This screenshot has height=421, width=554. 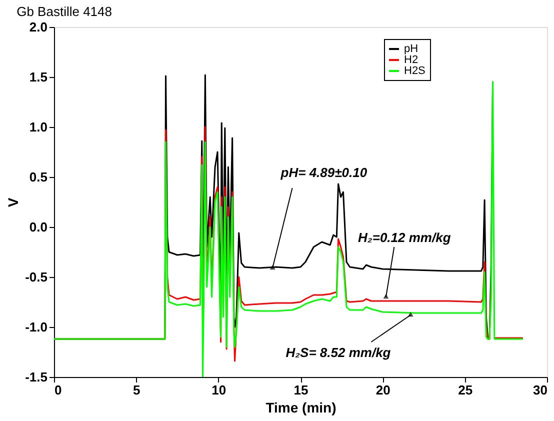 What do you see at coordinates (13, 202) in the screenshot?
I see `y-axis-title: V` at bounding box center [13, 202].